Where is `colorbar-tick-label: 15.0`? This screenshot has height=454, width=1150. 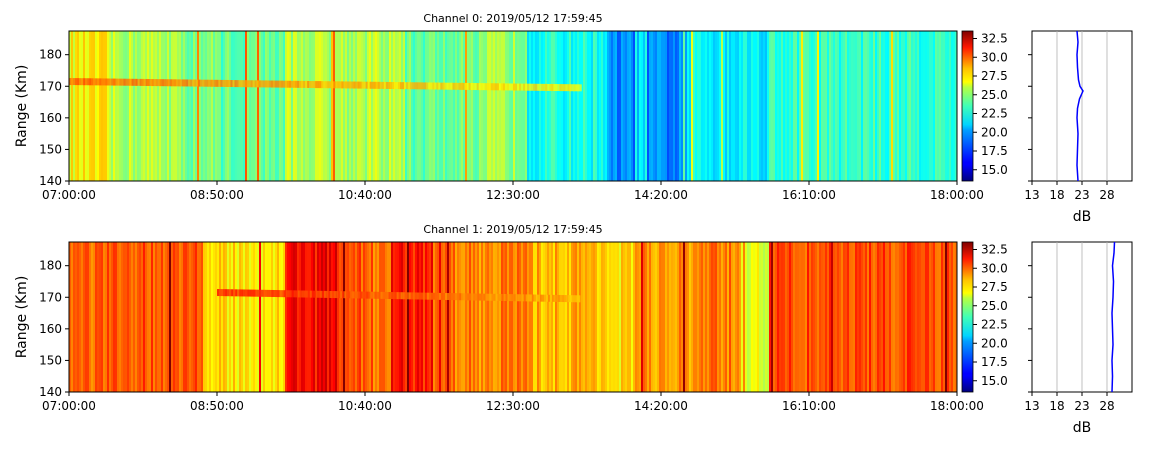 colorbar-tick-label: 15.0 is located at coordinates (994, 170).